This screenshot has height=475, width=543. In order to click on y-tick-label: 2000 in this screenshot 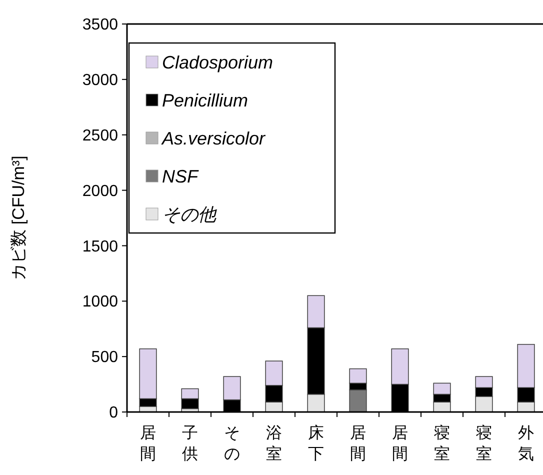, I will do `click(100, 191)`.